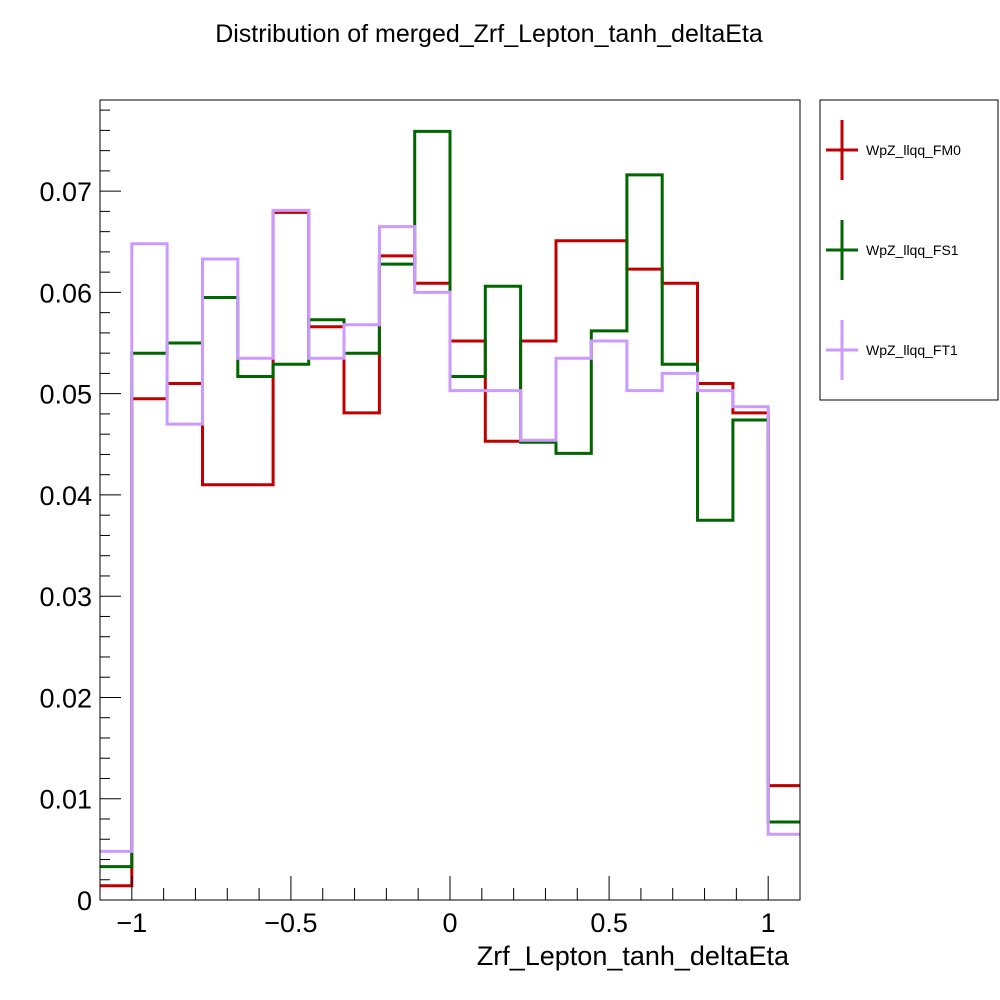 This screenshot has height=1000, width=1000. I want to click on legend-entry: WpZ_llqq_FM0, so click(893, 150).